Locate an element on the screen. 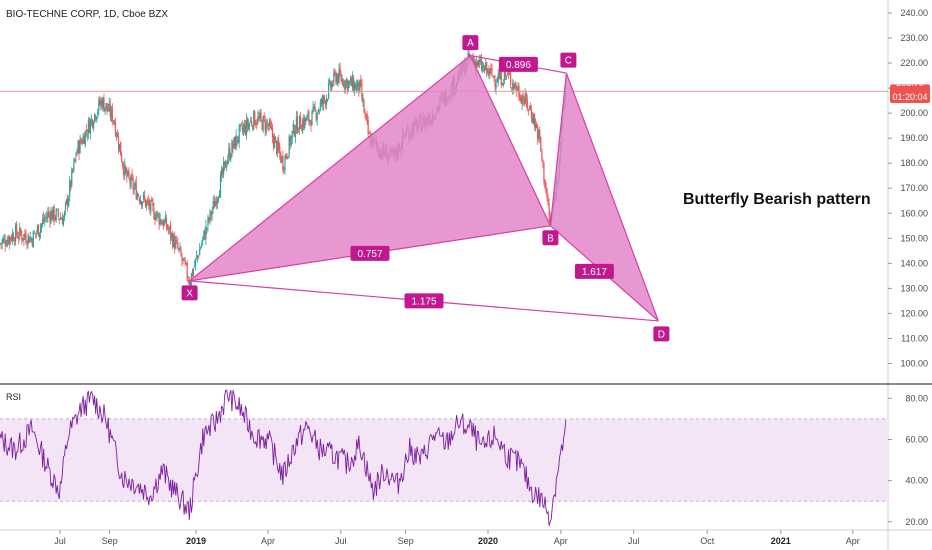  time-tick-label: Apr is located at coordinates (268, 541).